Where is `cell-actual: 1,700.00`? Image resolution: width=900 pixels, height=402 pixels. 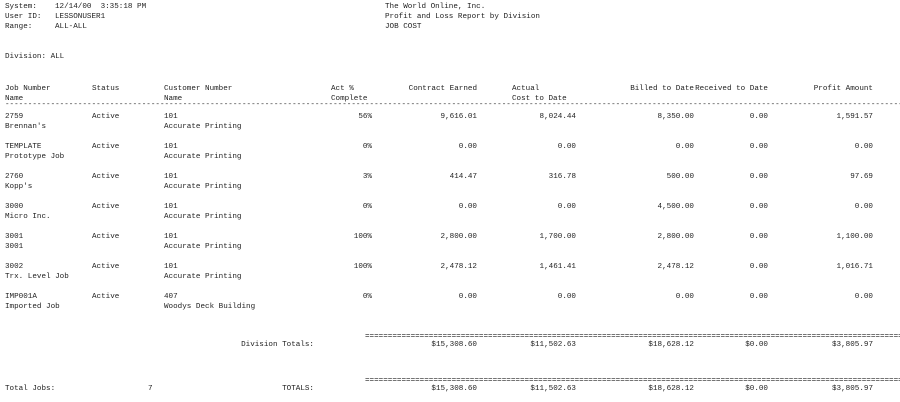 cell-actual: 1,700.00 is located at coordinates (557, 237).